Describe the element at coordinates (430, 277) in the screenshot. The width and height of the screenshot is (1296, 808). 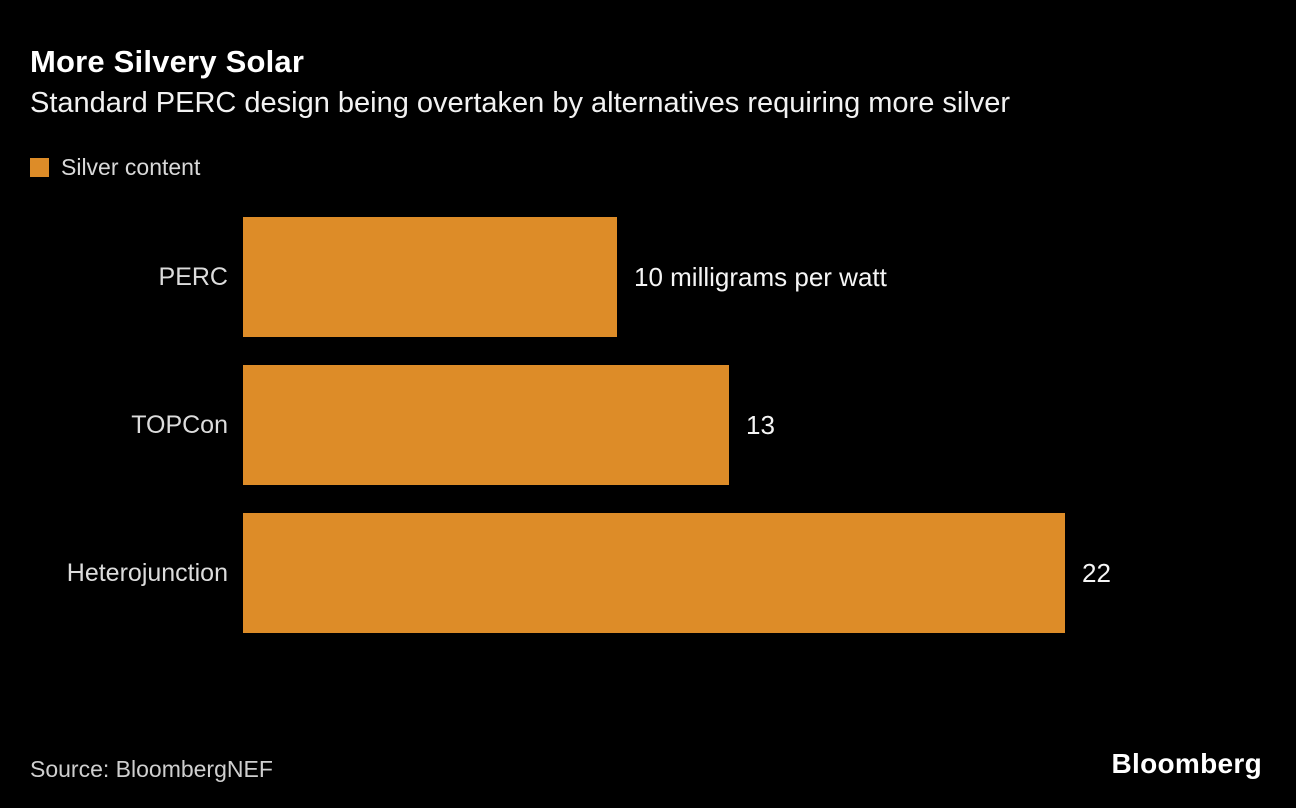
I see `bar-perc` at that location.